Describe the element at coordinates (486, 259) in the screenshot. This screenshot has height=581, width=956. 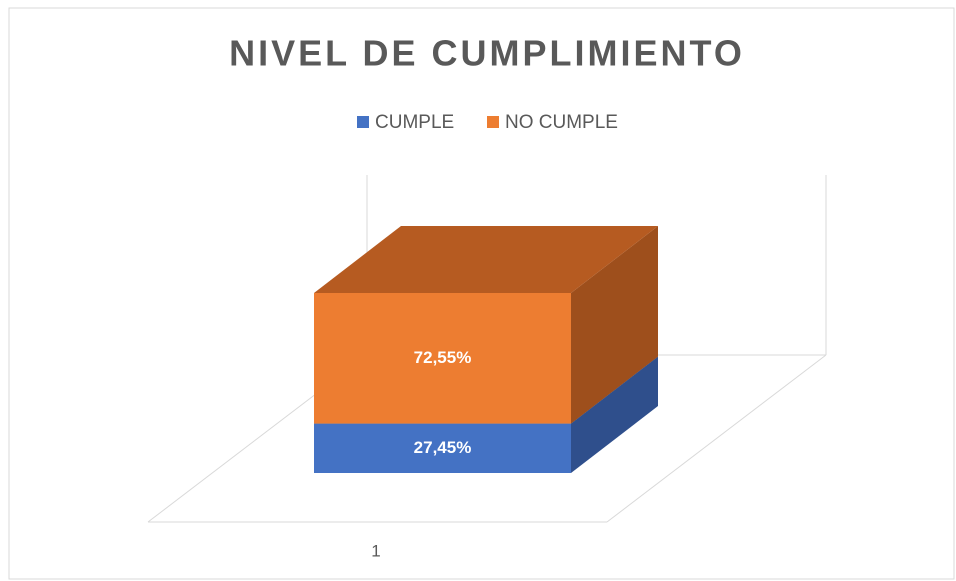
I see `bar-top` at that location.